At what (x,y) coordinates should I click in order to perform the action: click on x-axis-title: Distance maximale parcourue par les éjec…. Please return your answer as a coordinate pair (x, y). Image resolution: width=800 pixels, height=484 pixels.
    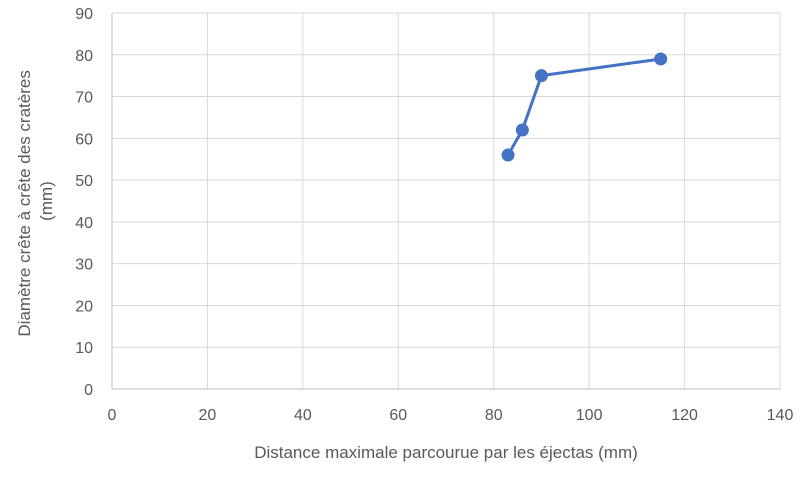
    Looking at the image, I should click on (446, 452).